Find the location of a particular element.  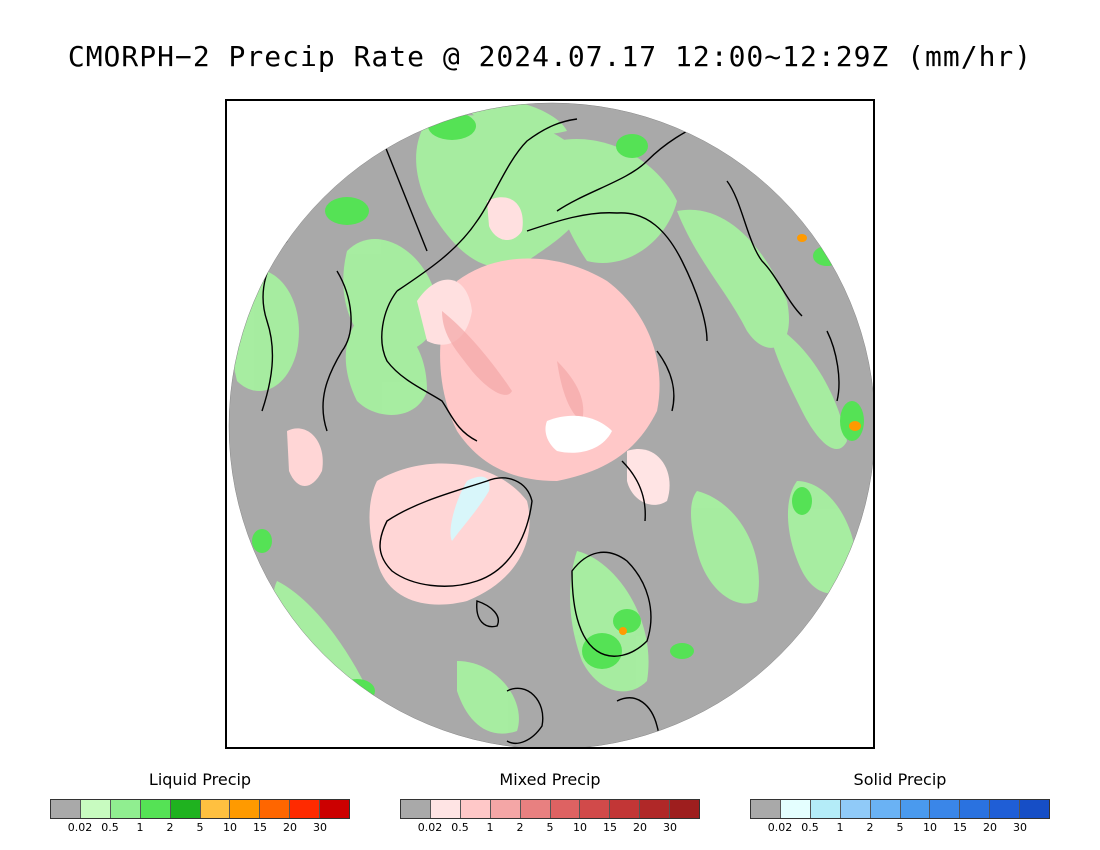

legend-title: Mixed Precip is located at coordinates (550, 779).